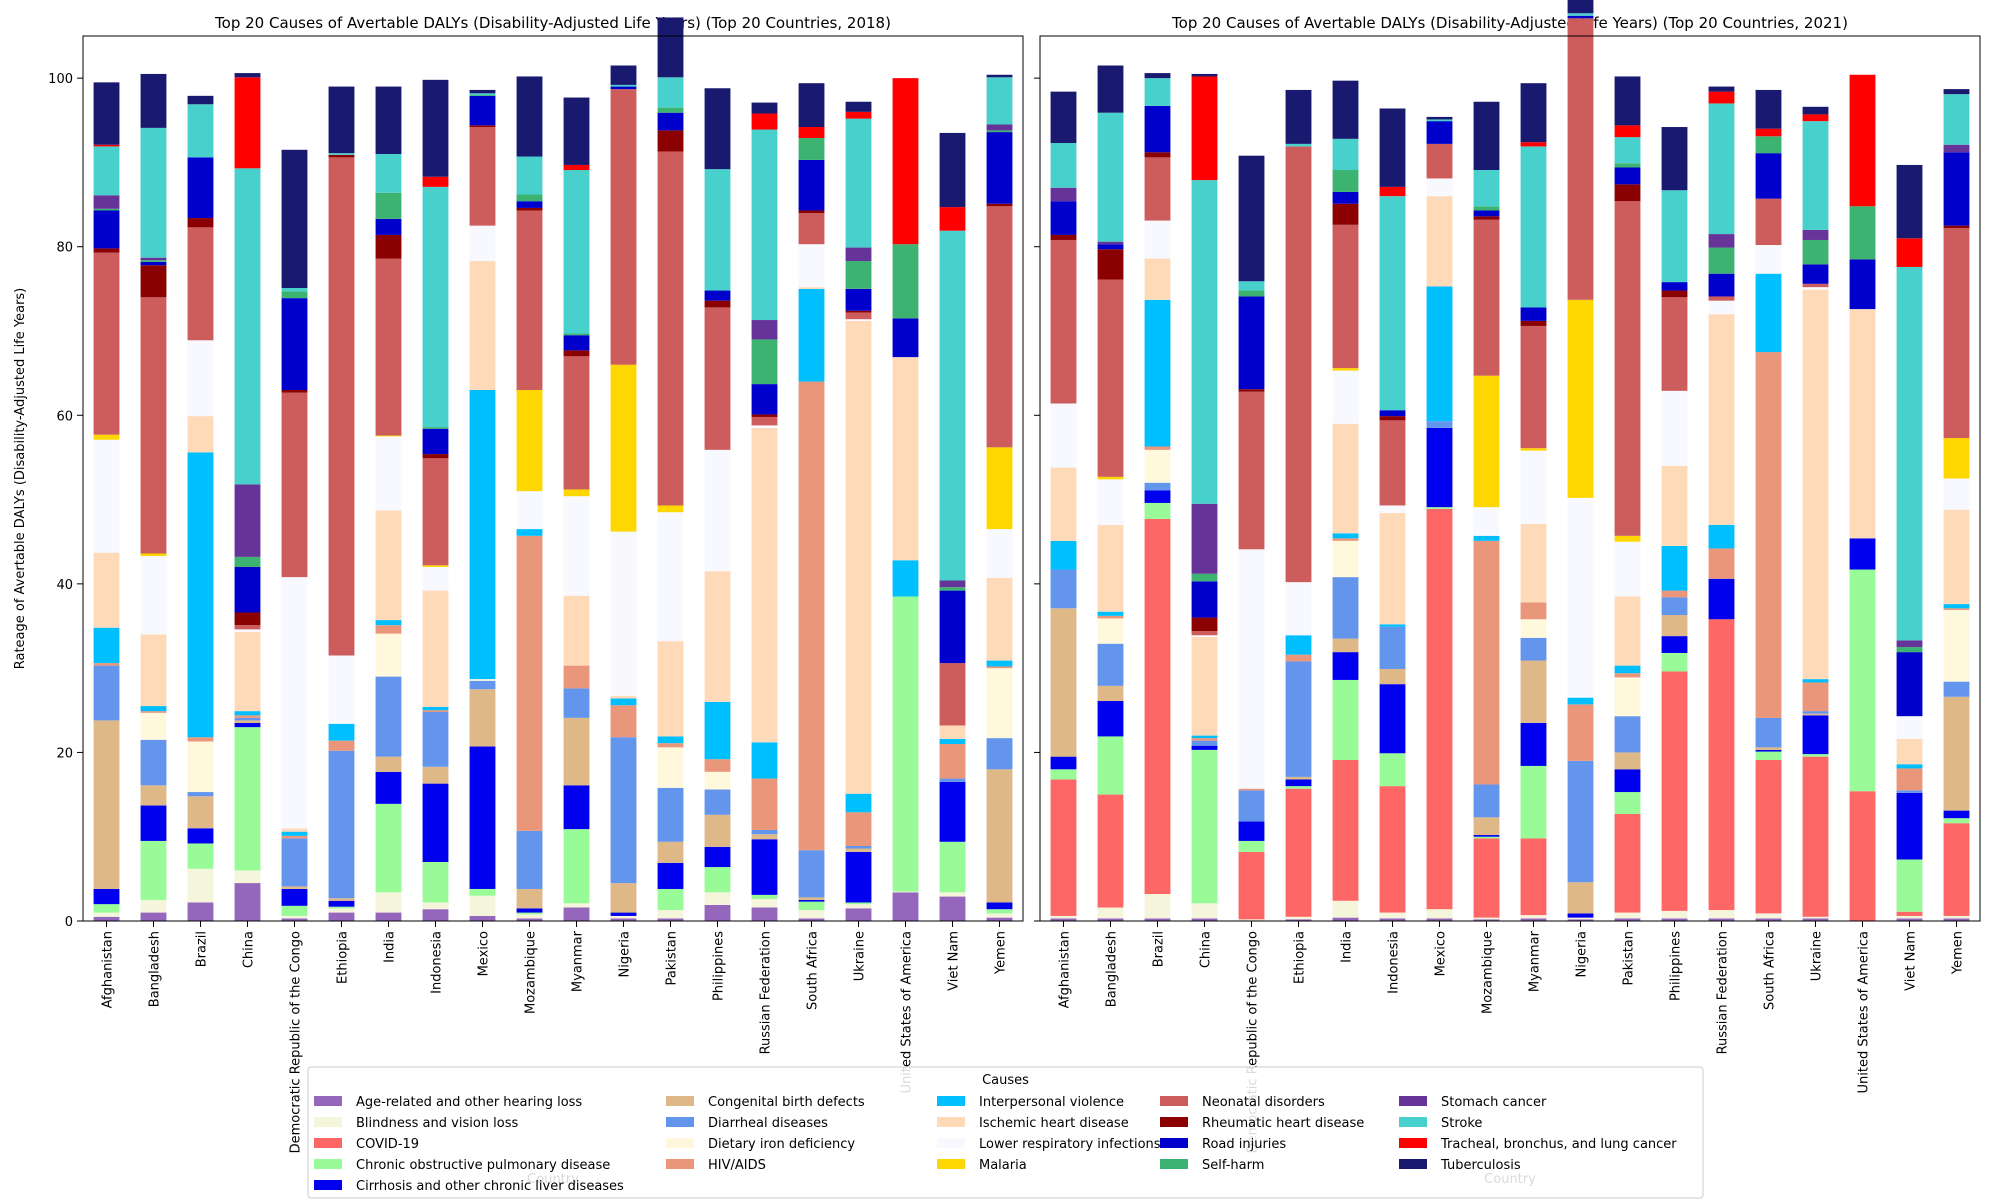 This screenshot has height=1204, width=2000. I want to click on bar-2-russian-federation-lower-respiratory-infections, so click(1721, 307).